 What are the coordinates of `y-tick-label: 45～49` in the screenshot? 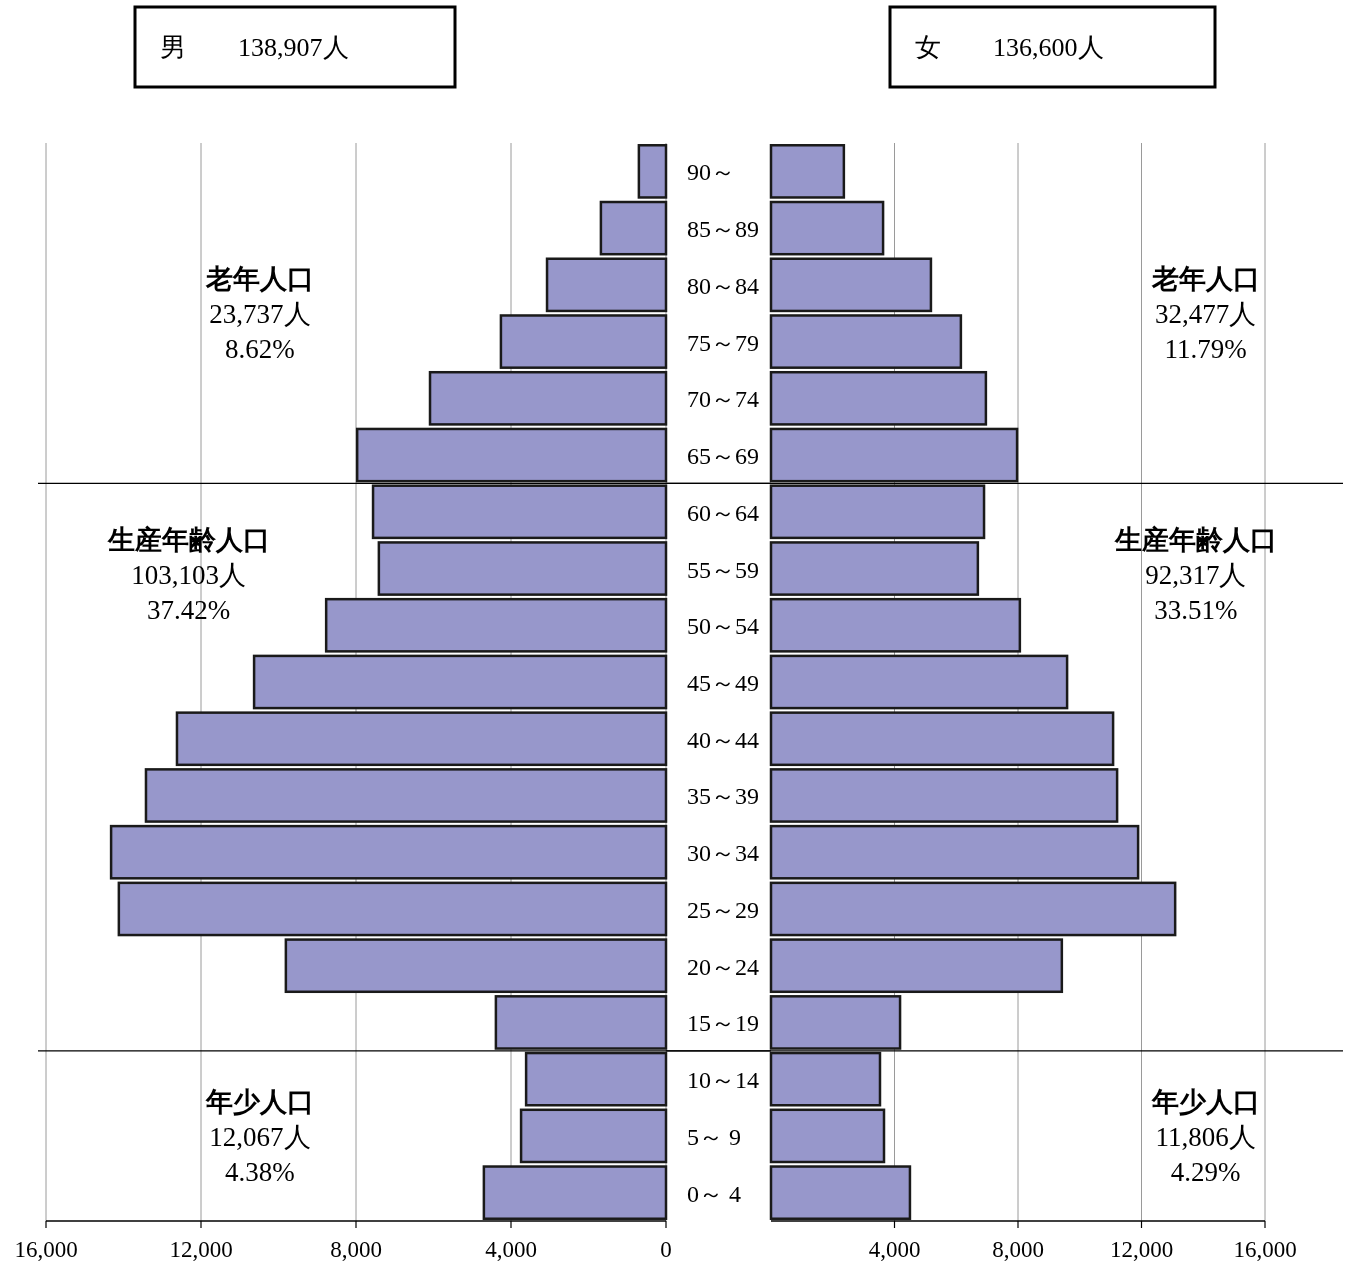 It's located at (723, 683).